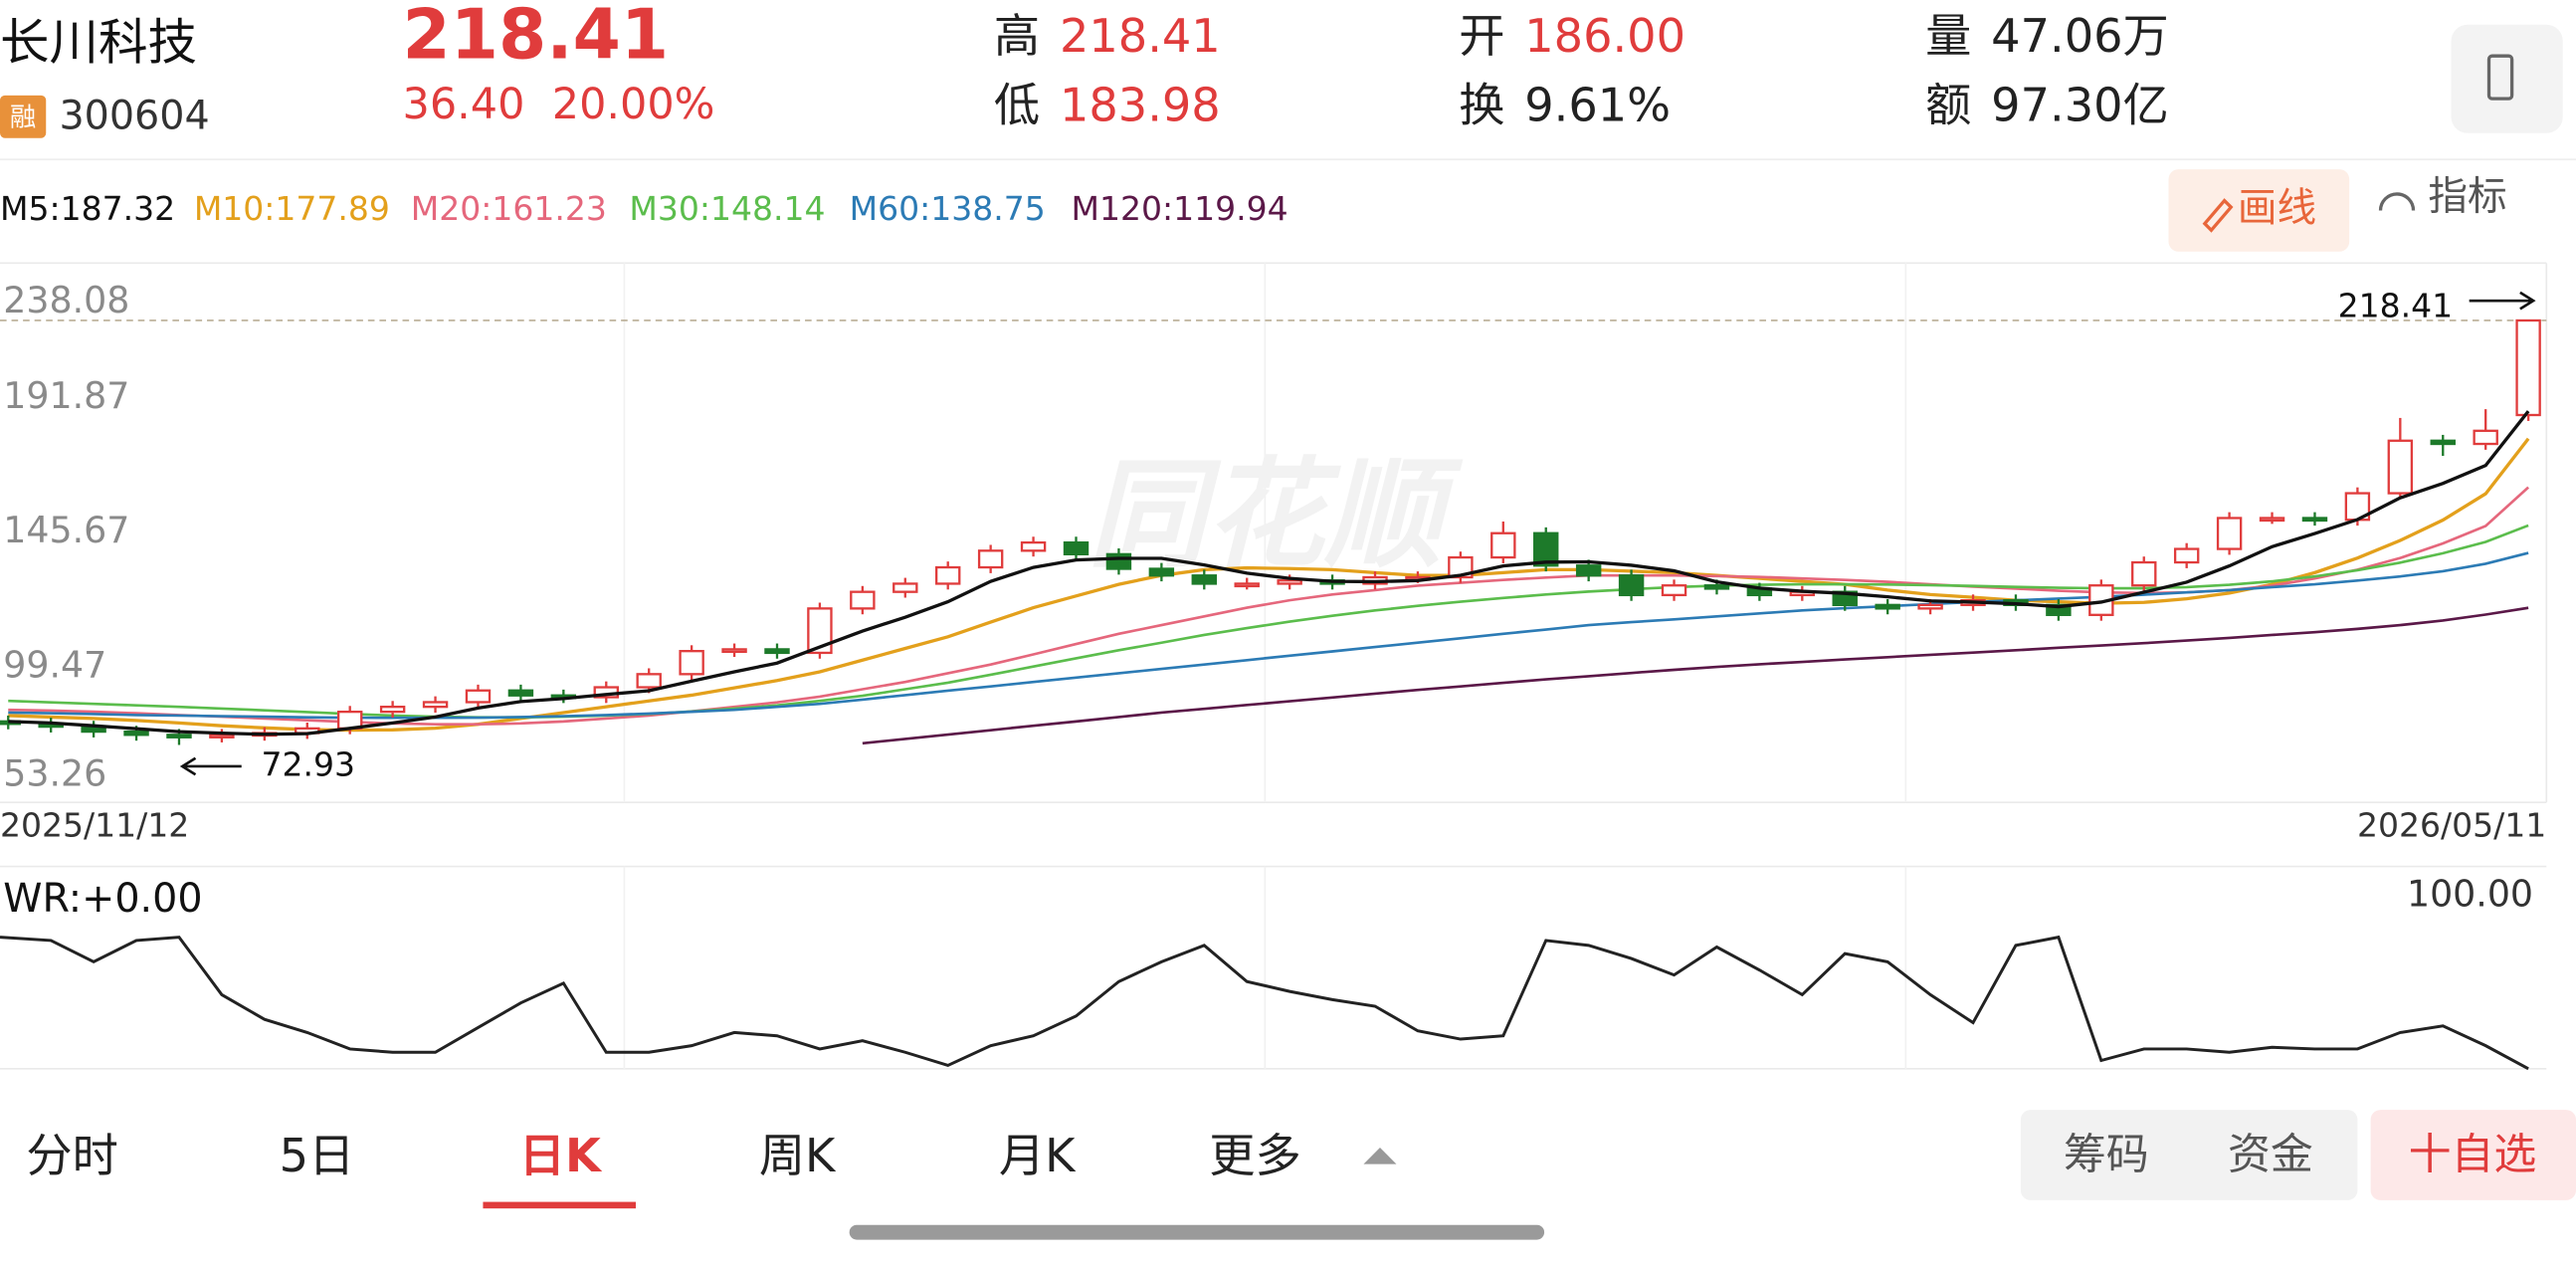 This screenshot has width=2576, height=1266. What do you see at coordinates (2270, 1154) in the screenshot?
I see `button: 资金` at bounding box center [2270, 1154].